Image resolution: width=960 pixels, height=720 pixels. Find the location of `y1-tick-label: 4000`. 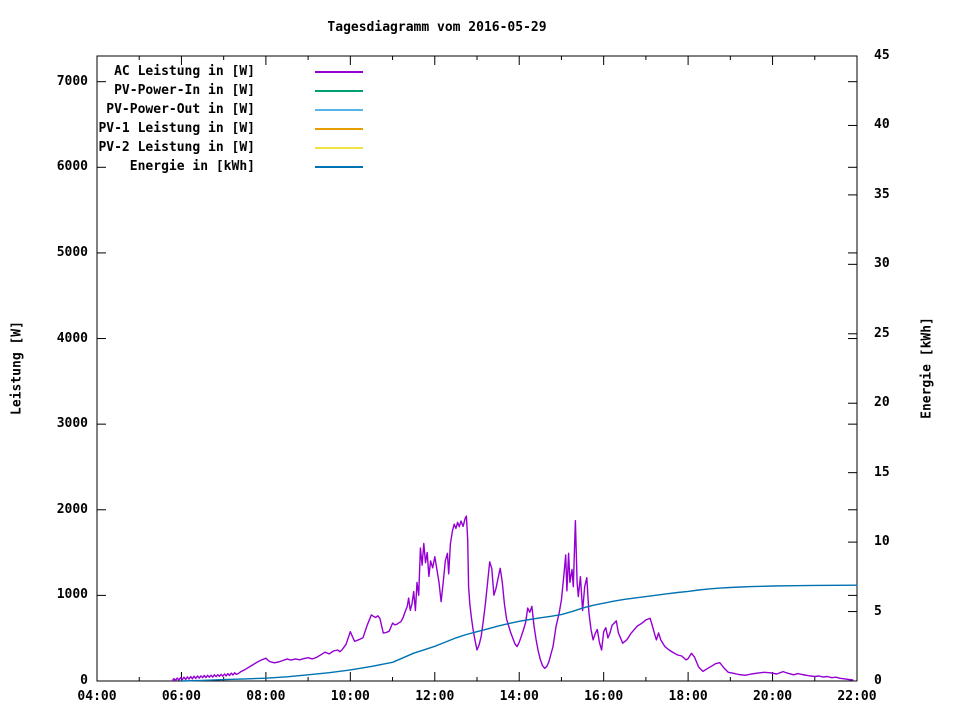

y1-tick-label: 4000 is located at coordinates (72, 338).